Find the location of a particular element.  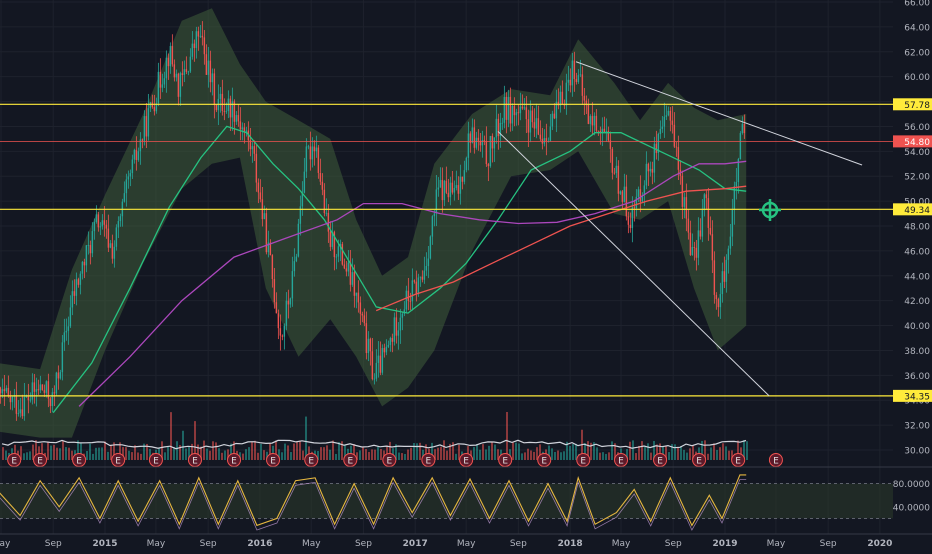

price-axis-area is located at coordinates (912, 269).